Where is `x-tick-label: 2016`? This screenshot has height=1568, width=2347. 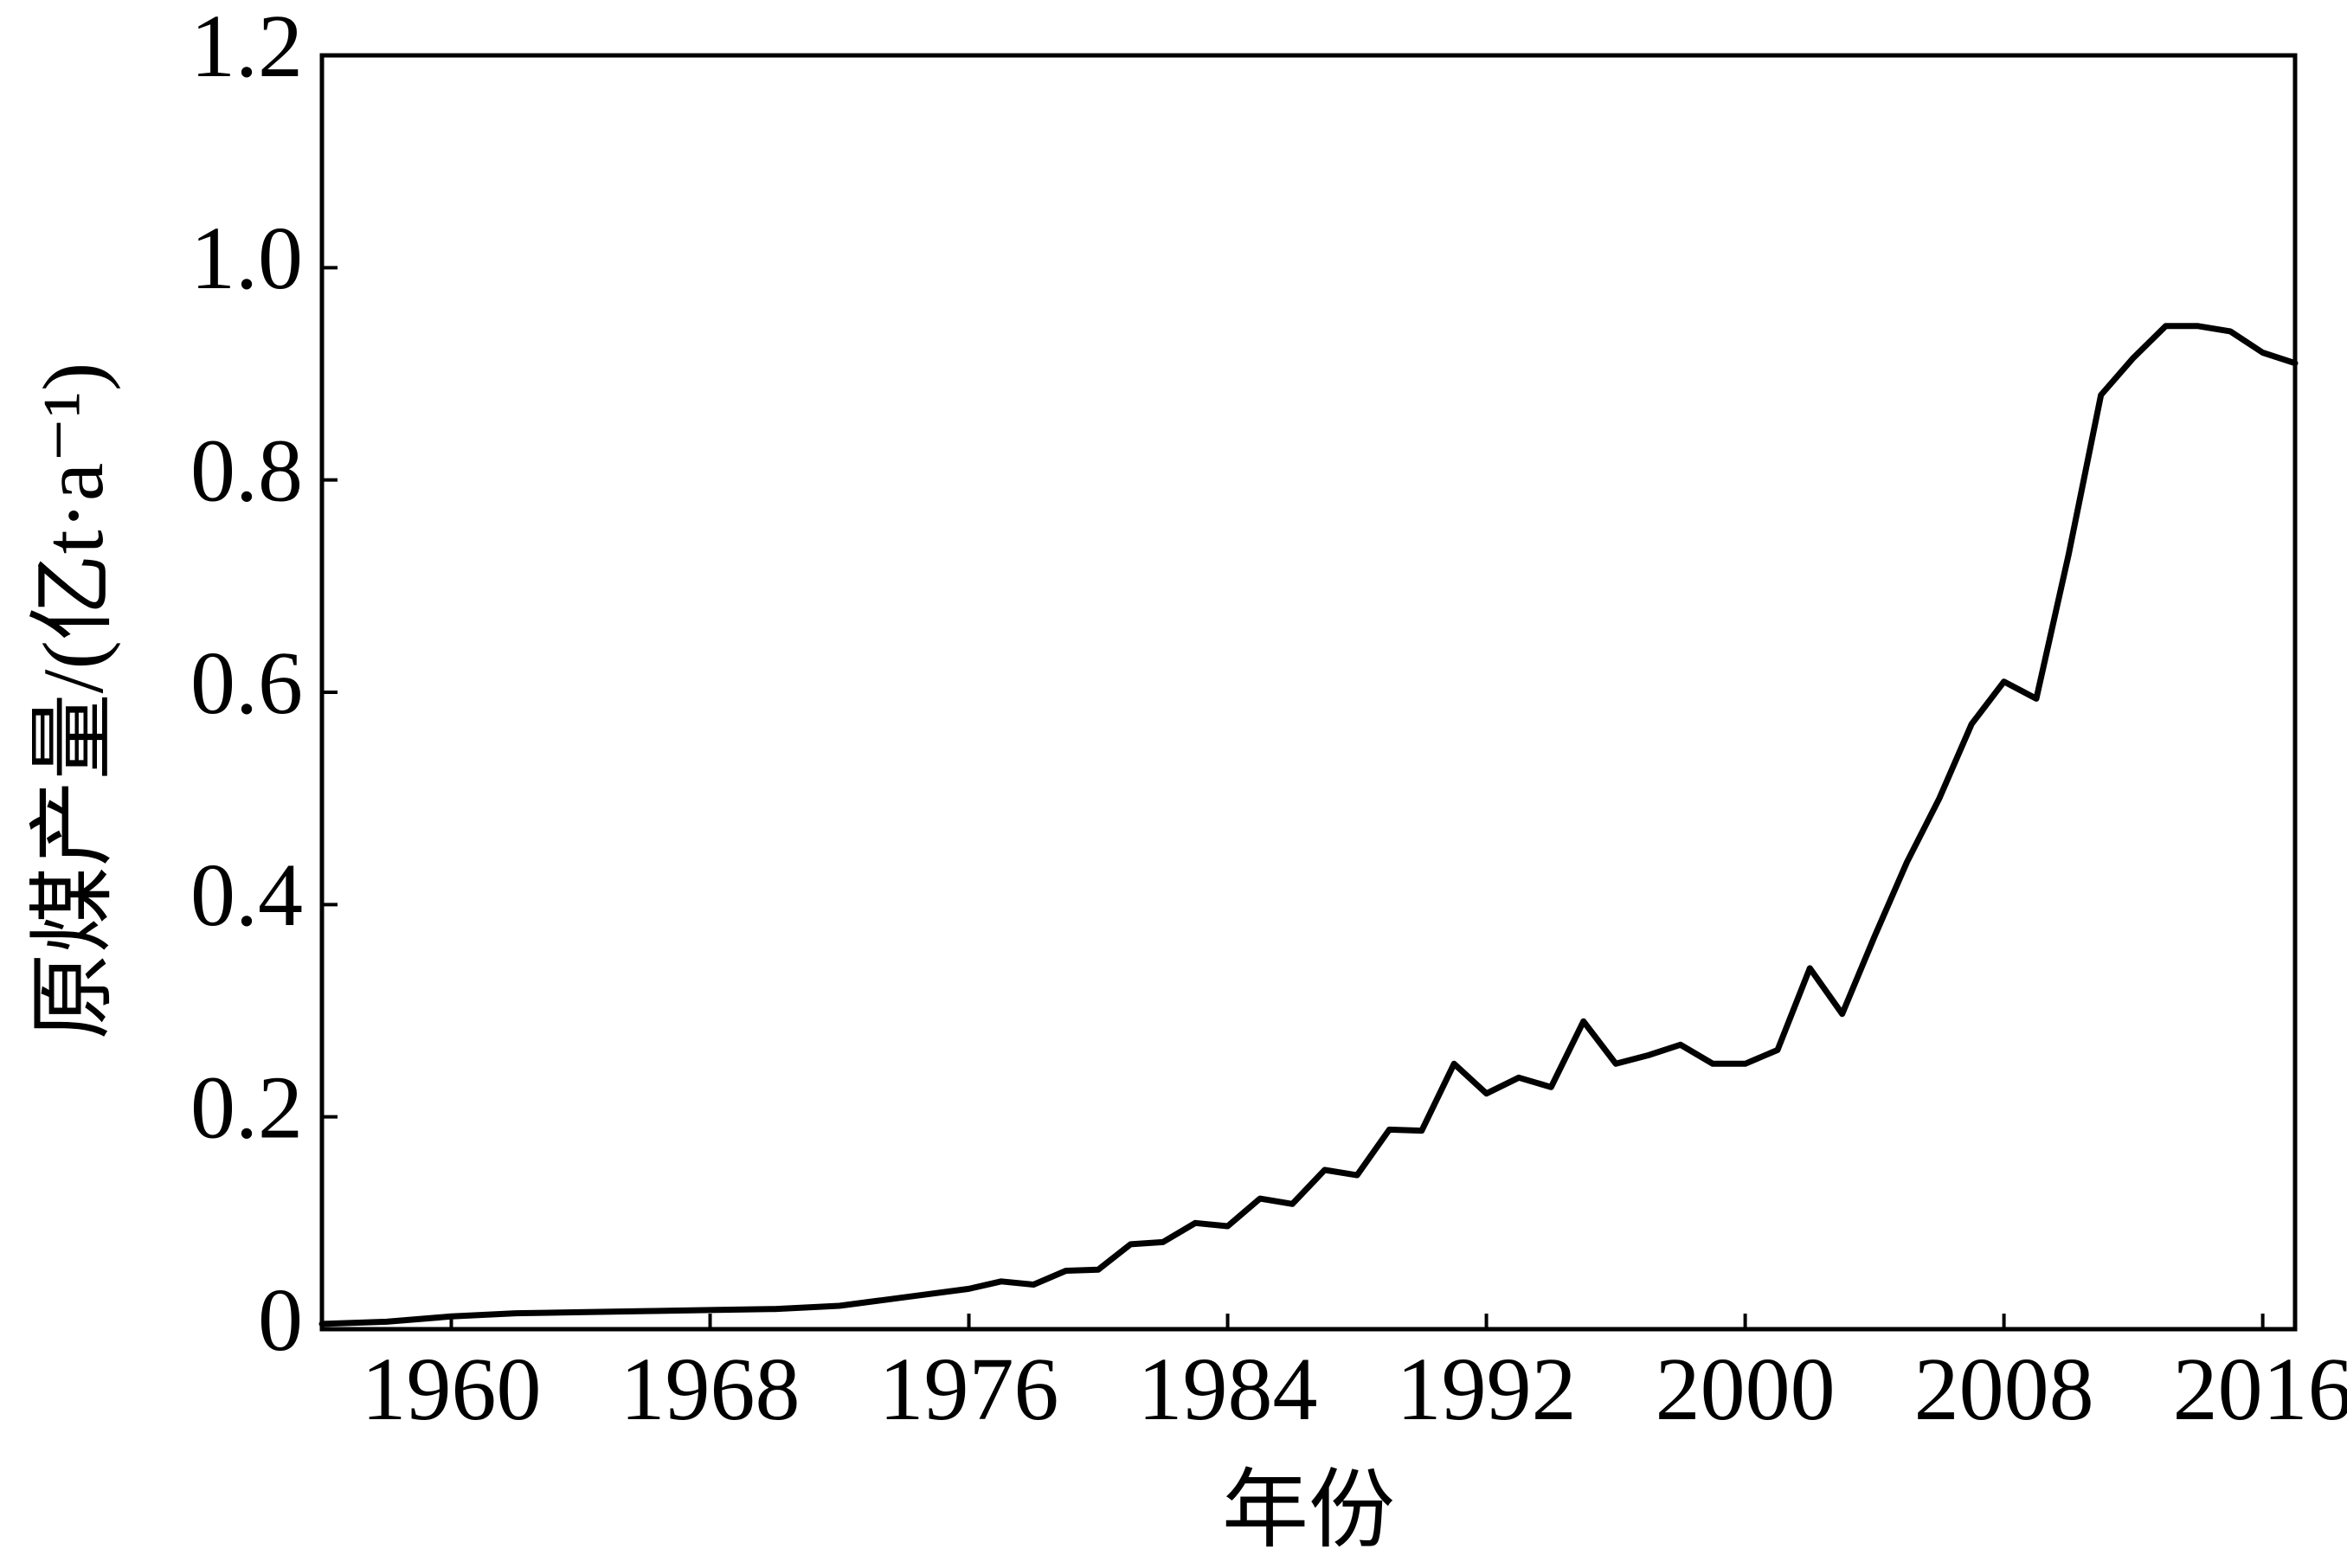 x-tick-label: 2016 is located at coordinates (2260, 1389).